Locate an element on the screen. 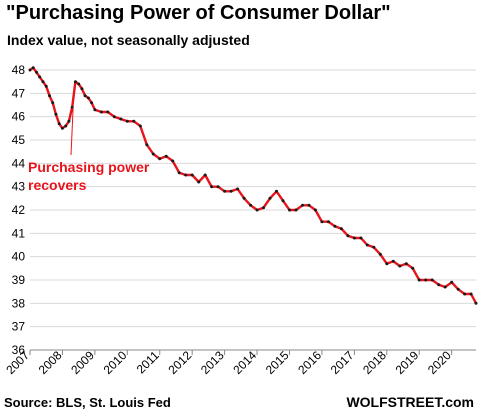  x-tick-label: 2009 is located at coordinates (82, 362).